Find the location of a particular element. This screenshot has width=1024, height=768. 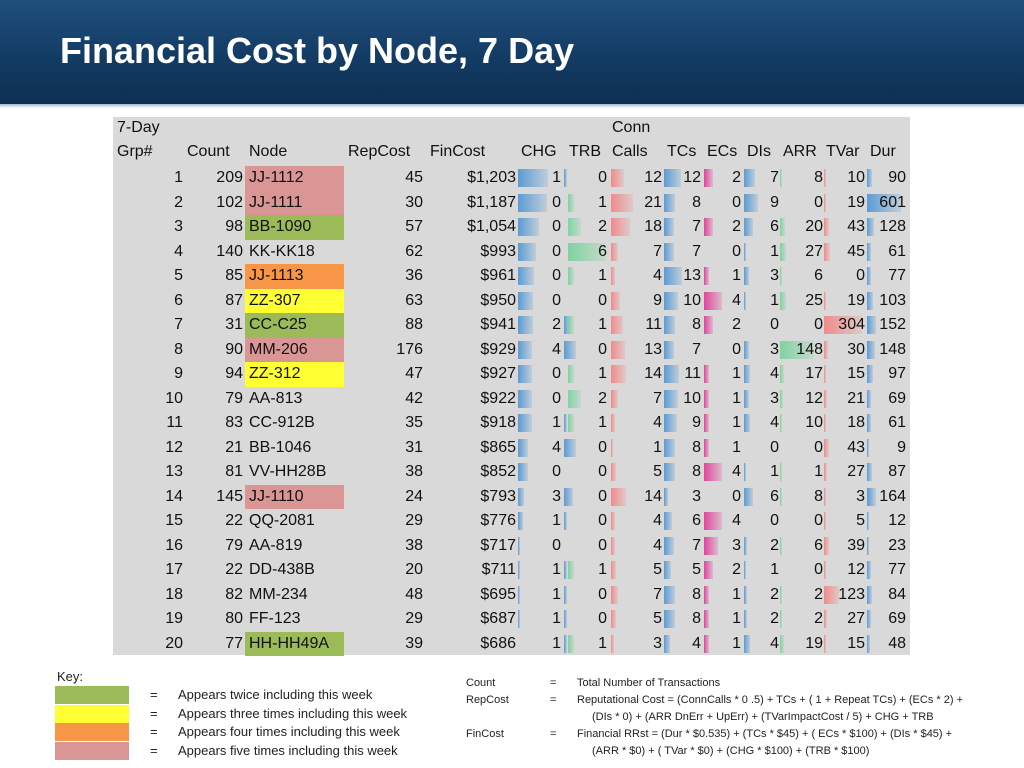

dur-cell: 61 is located at coordinates (897, 422).